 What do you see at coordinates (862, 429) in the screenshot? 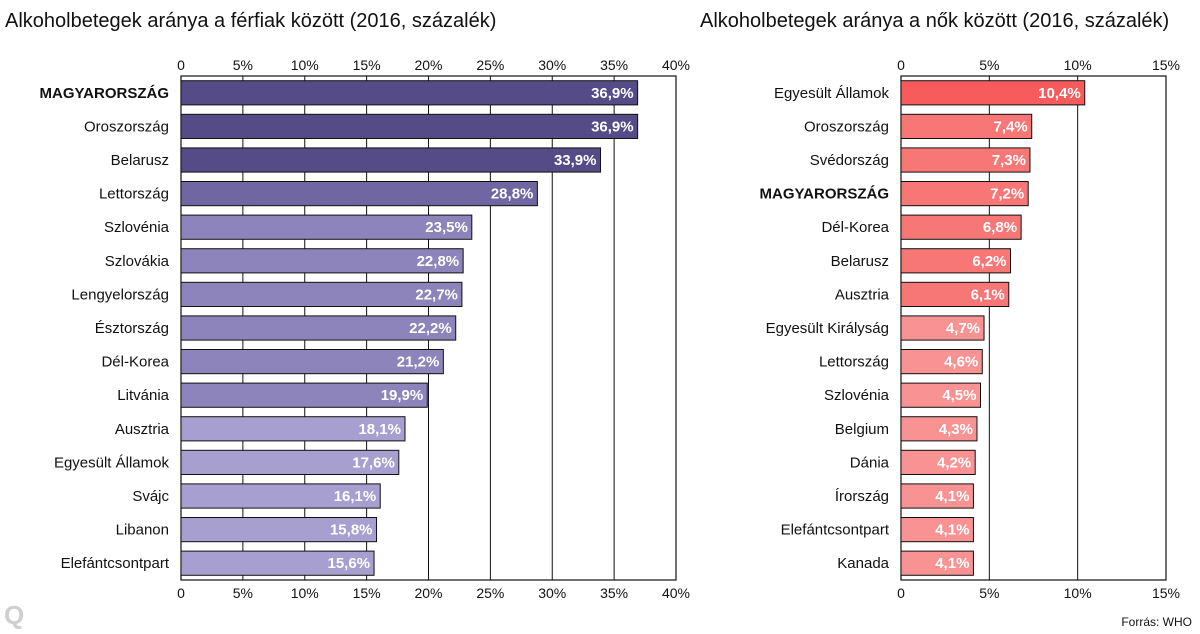
I see `category-label: Belgium` at bounding box center [862, 429].